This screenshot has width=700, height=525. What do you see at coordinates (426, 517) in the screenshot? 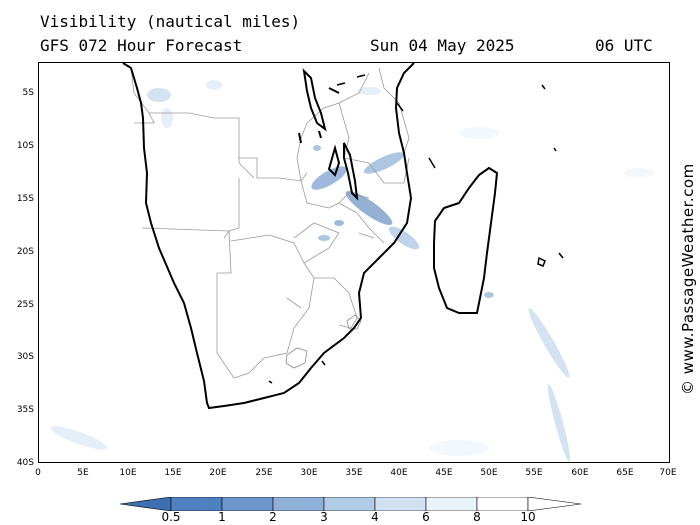
I see `legend-label: 6` at bounding box center [426, 517].